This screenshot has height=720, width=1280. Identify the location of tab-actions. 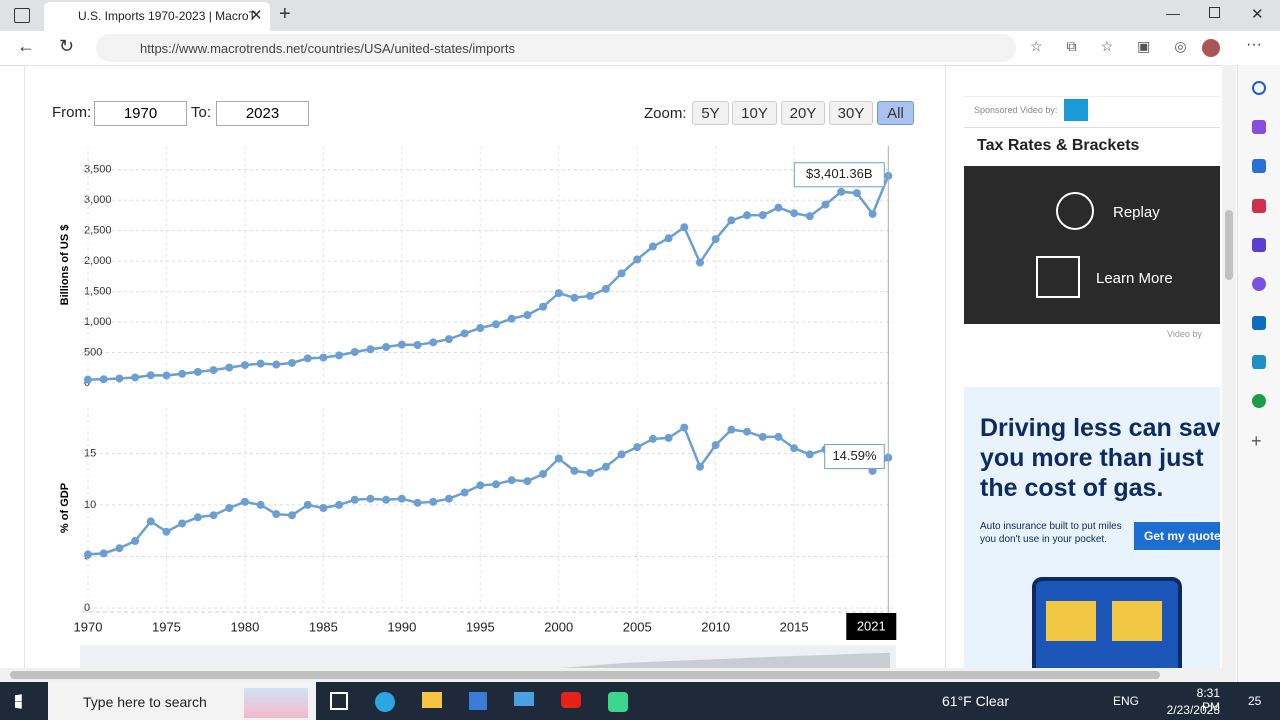
(22, 15).